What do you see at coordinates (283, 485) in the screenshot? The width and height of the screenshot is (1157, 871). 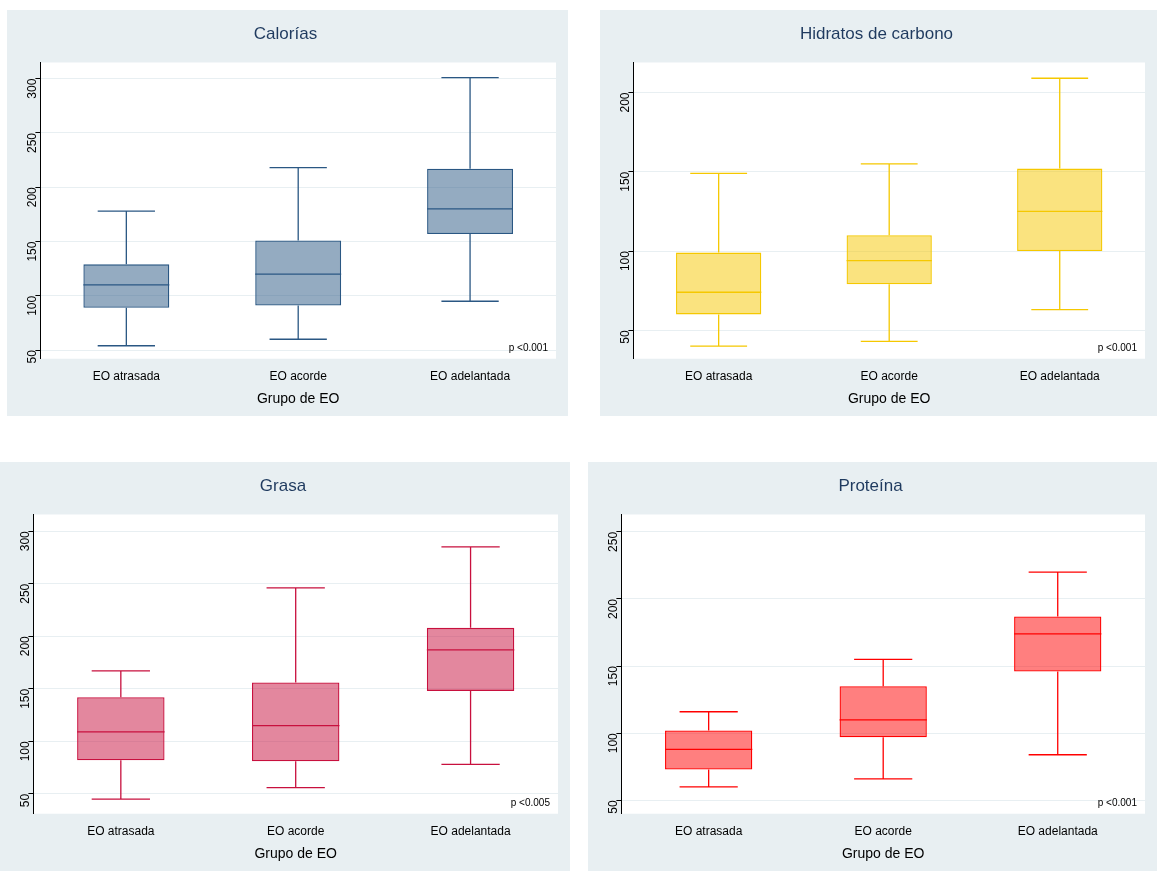 I see `chart-title: Grasa` at bounding box center [283, 485].